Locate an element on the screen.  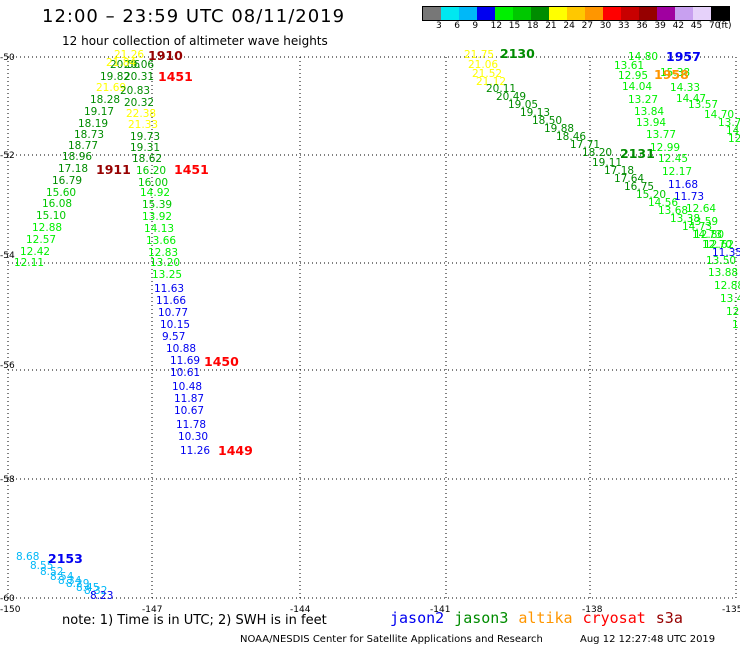
wave-height-label: 18.19 is located at coordinates (93, 124).